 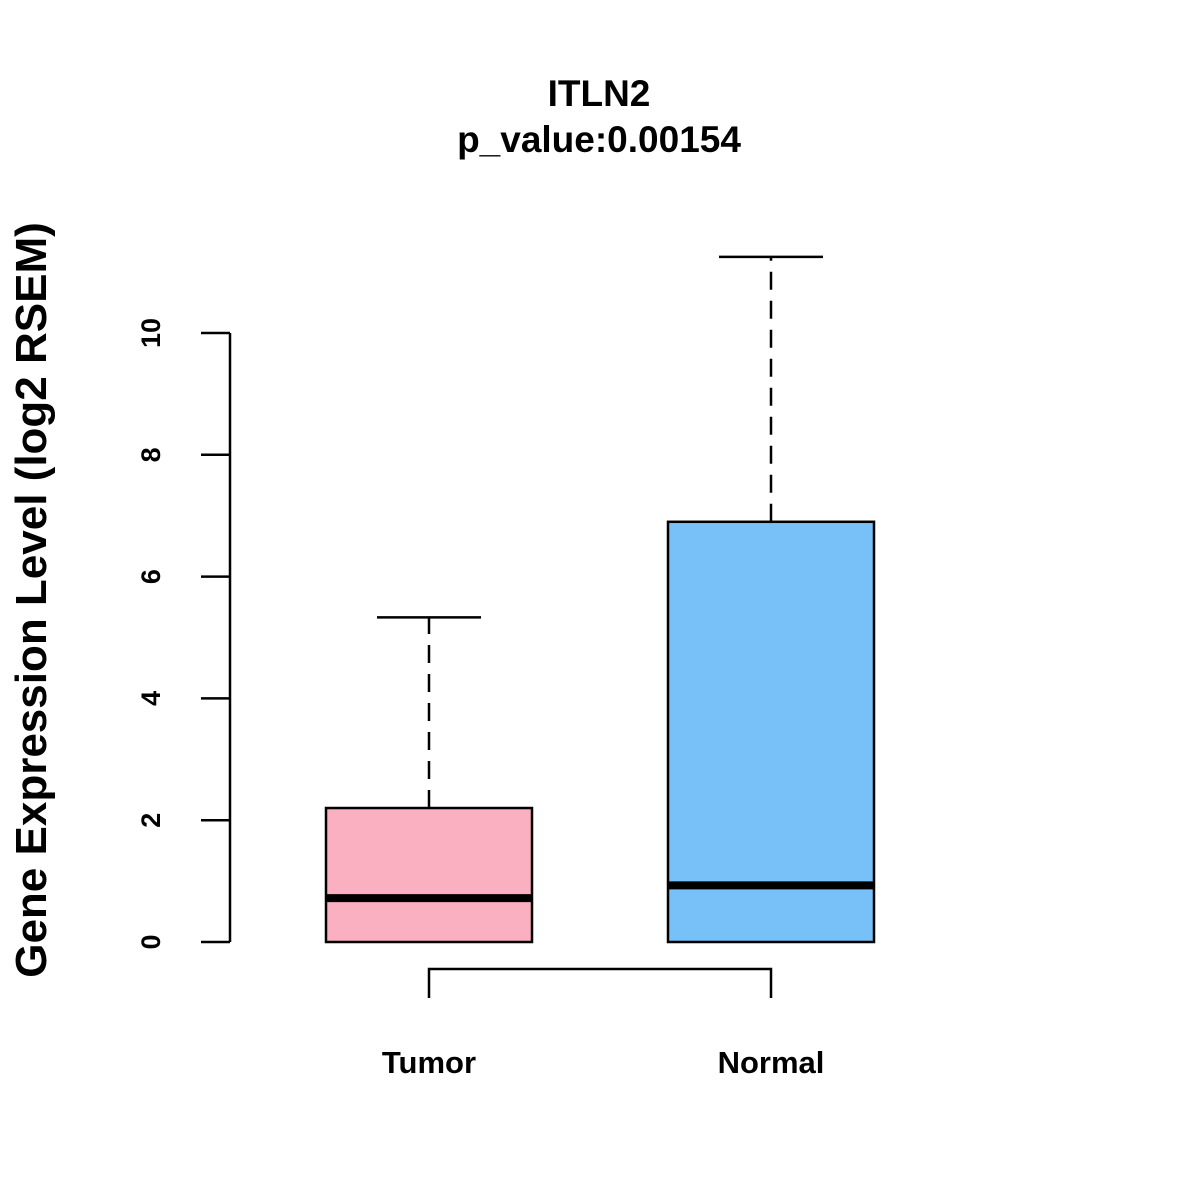 I want to click on bracket-line, so click(x=600, y=982).